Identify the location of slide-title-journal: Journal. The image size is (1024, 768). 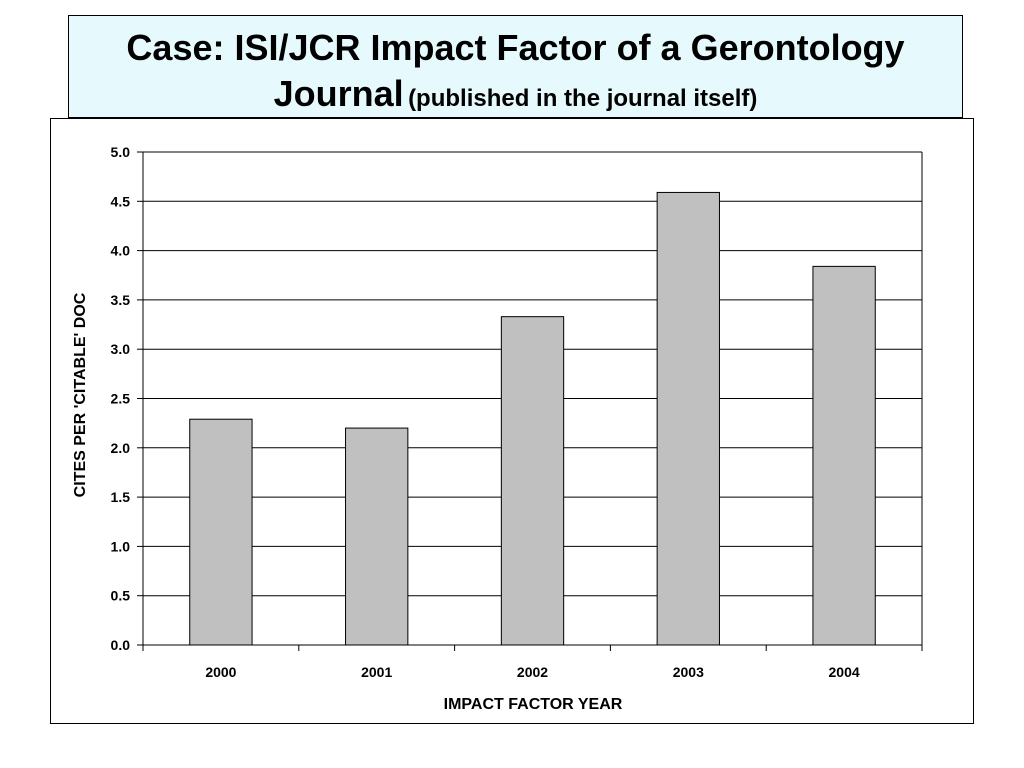
(338, 93).